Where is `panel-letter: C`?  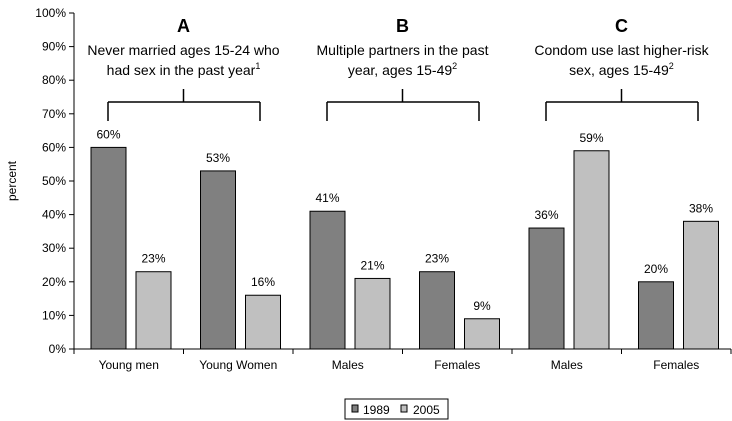
panel-letter: C is located at coordinates (621, 26).